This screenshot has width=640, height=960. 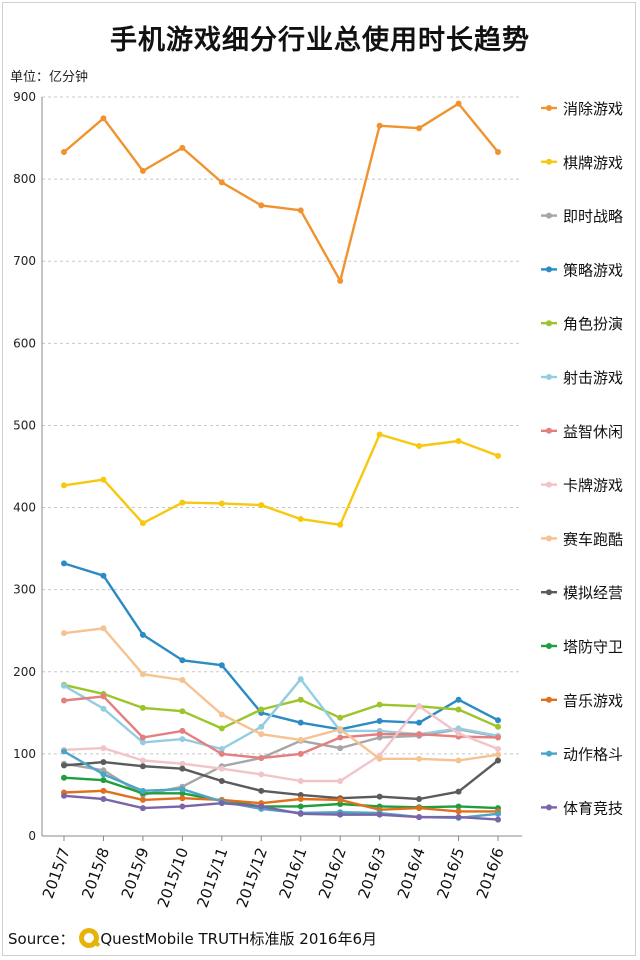 I want to click on y-tick-label: 200, so click(x=24, y=672).